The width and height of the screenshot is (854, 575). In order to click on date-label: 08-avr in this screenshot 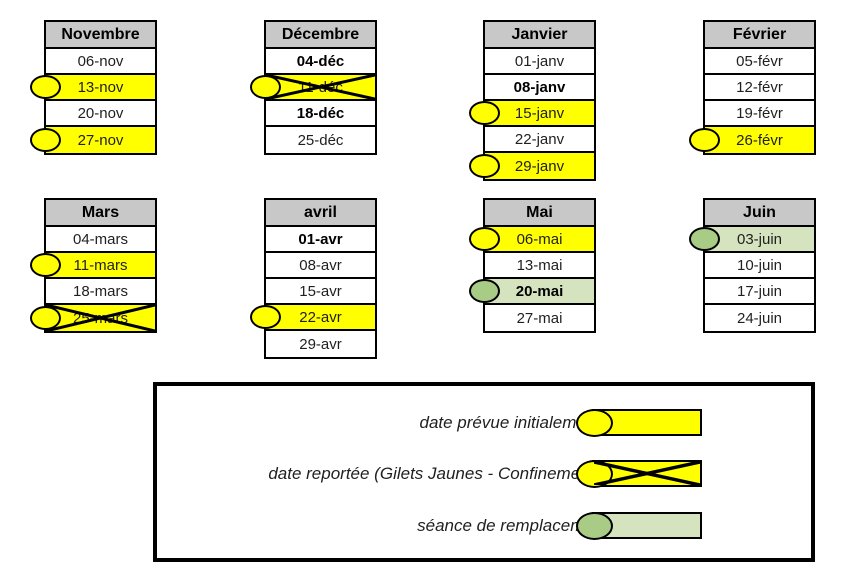, I will do `click(320, 265)`.